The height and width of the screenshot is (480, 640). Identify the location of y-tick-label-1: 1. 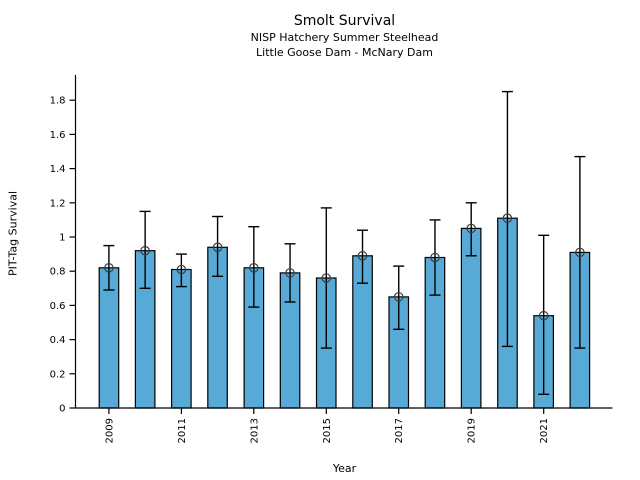
(62, 238).